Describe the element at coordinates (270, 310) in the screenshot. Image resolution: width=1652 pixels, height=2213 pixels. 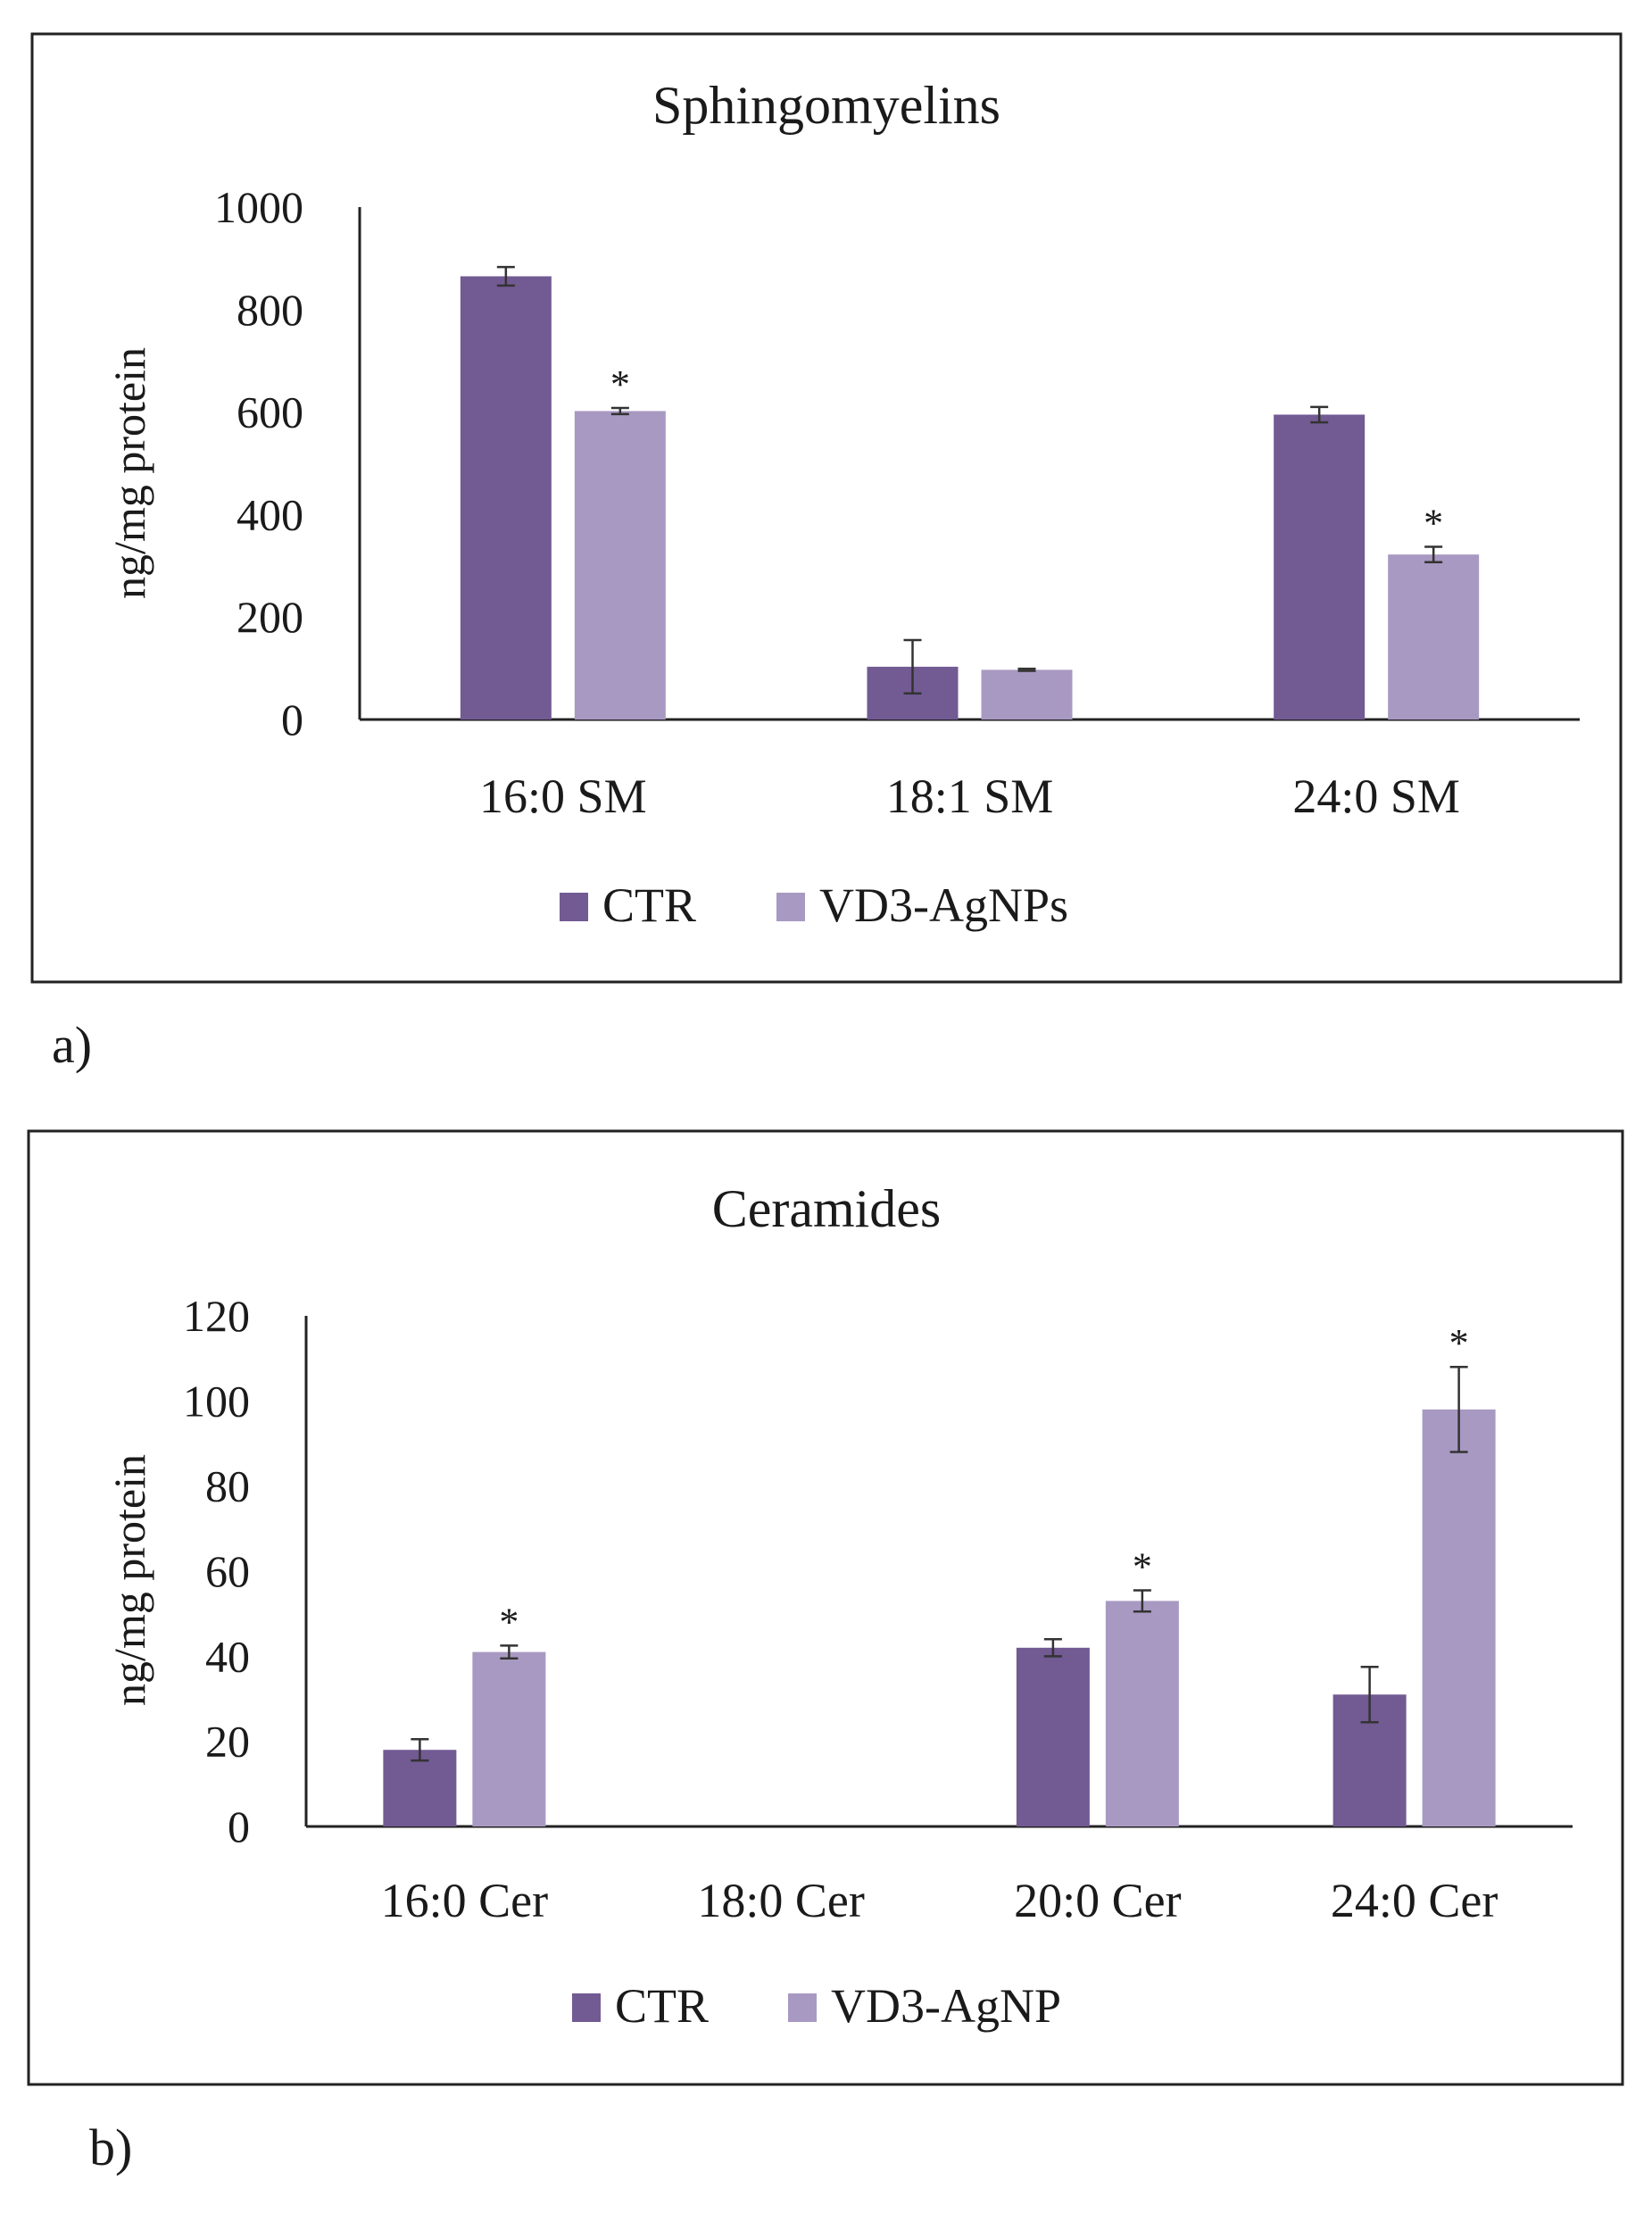
I see `y-tick-label-a: 800` at that location.